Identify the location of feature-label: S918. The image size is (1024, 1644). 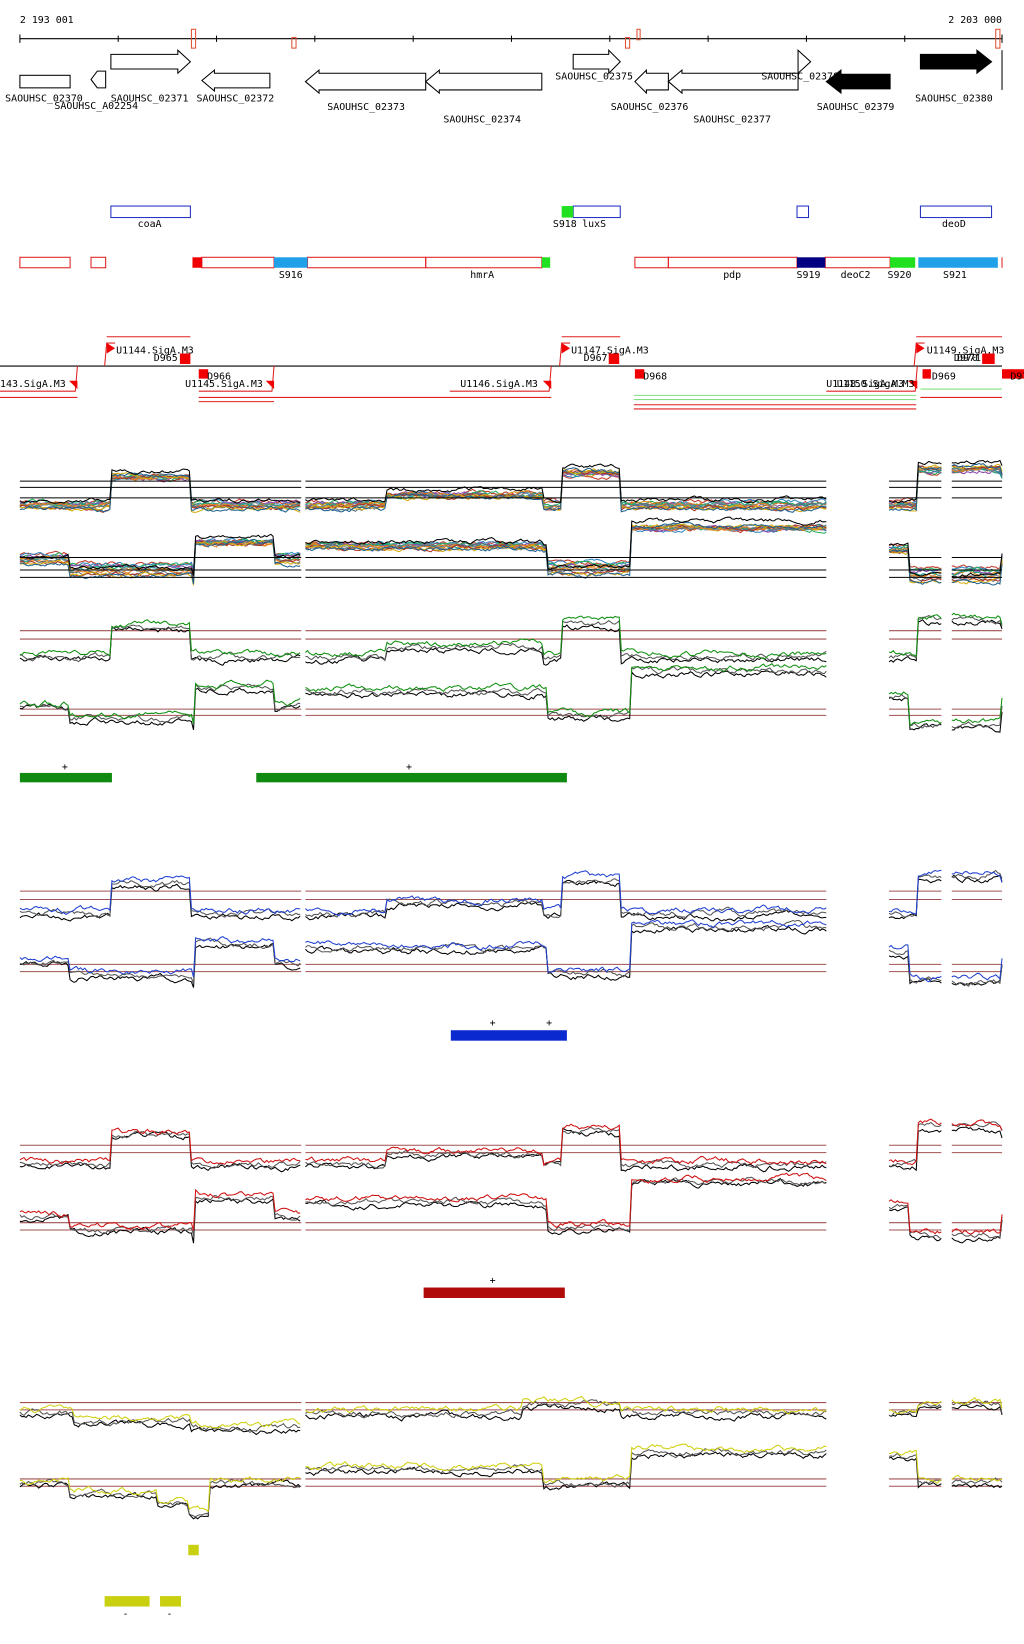
(565, 224).